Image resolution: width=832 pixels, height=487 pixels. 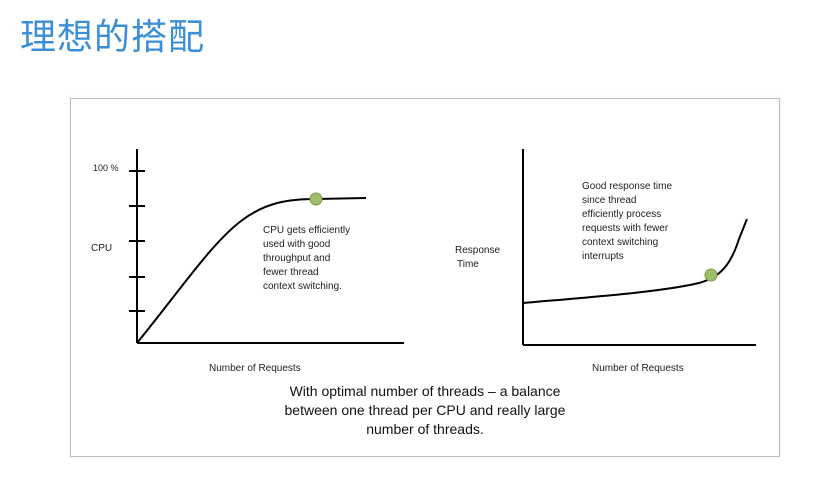 What do you see at coordinates (477, 250) in the screenshot?
I see `right-y-axis-label: Response` at bounding box center [477, 250].